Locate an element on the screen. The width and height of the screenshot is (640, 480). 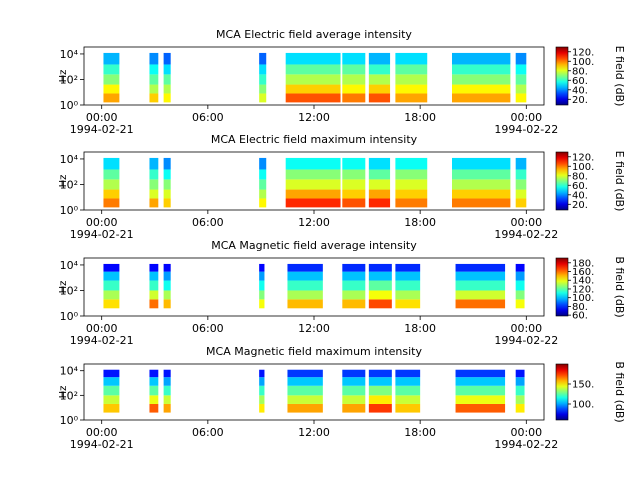
colorbar-tick-label: 60. is located at coordinates (580, 316).